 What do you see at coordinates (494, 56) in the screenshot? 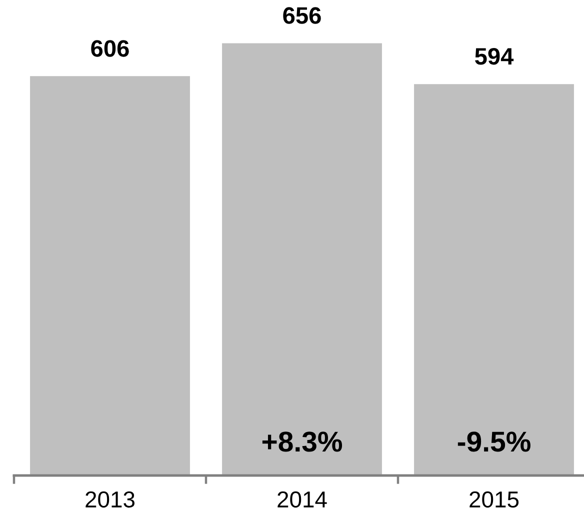
I see `data-label: 594` at bounding box center [494, 56].